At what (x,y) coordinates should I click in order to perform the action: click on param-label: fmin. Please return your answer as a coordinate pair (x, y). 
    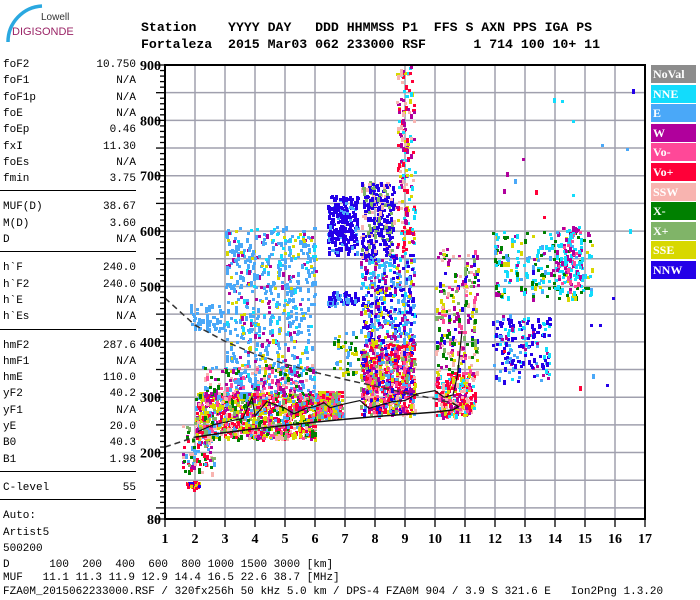
    Looking at the image, I should click on (16, 179).